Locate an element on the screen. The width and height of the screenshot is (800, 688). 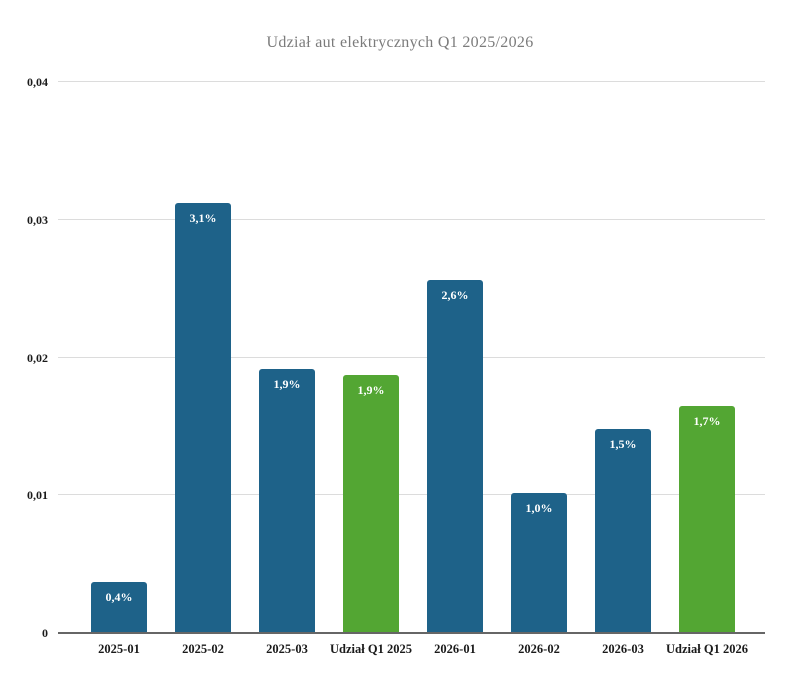
x-tick-label: Udział Q1 2026 is located at coordinates (707, 649).